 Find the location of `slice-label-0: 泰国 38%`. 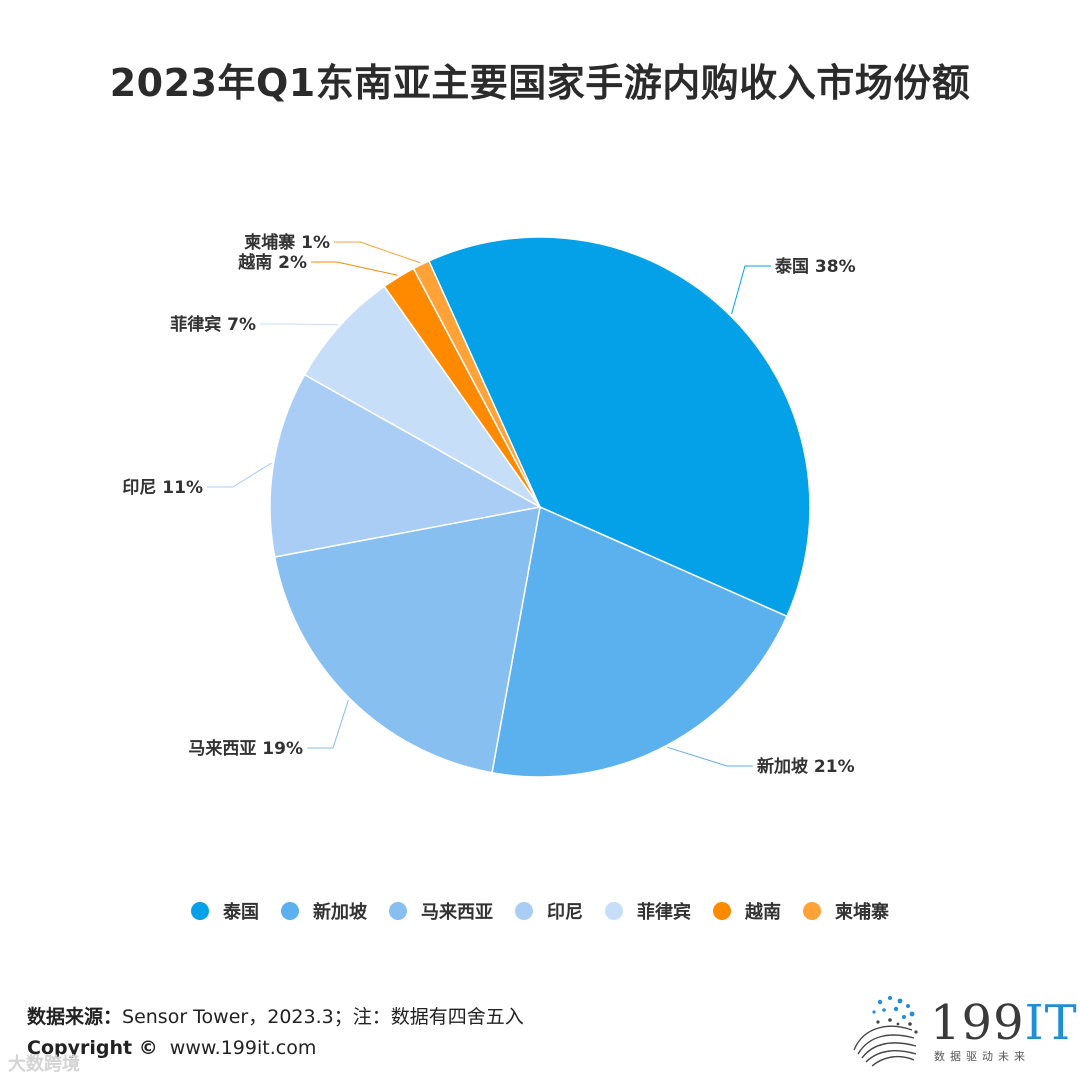

slice-label-0: 泰国 38% is located at coordinates (815, 266).